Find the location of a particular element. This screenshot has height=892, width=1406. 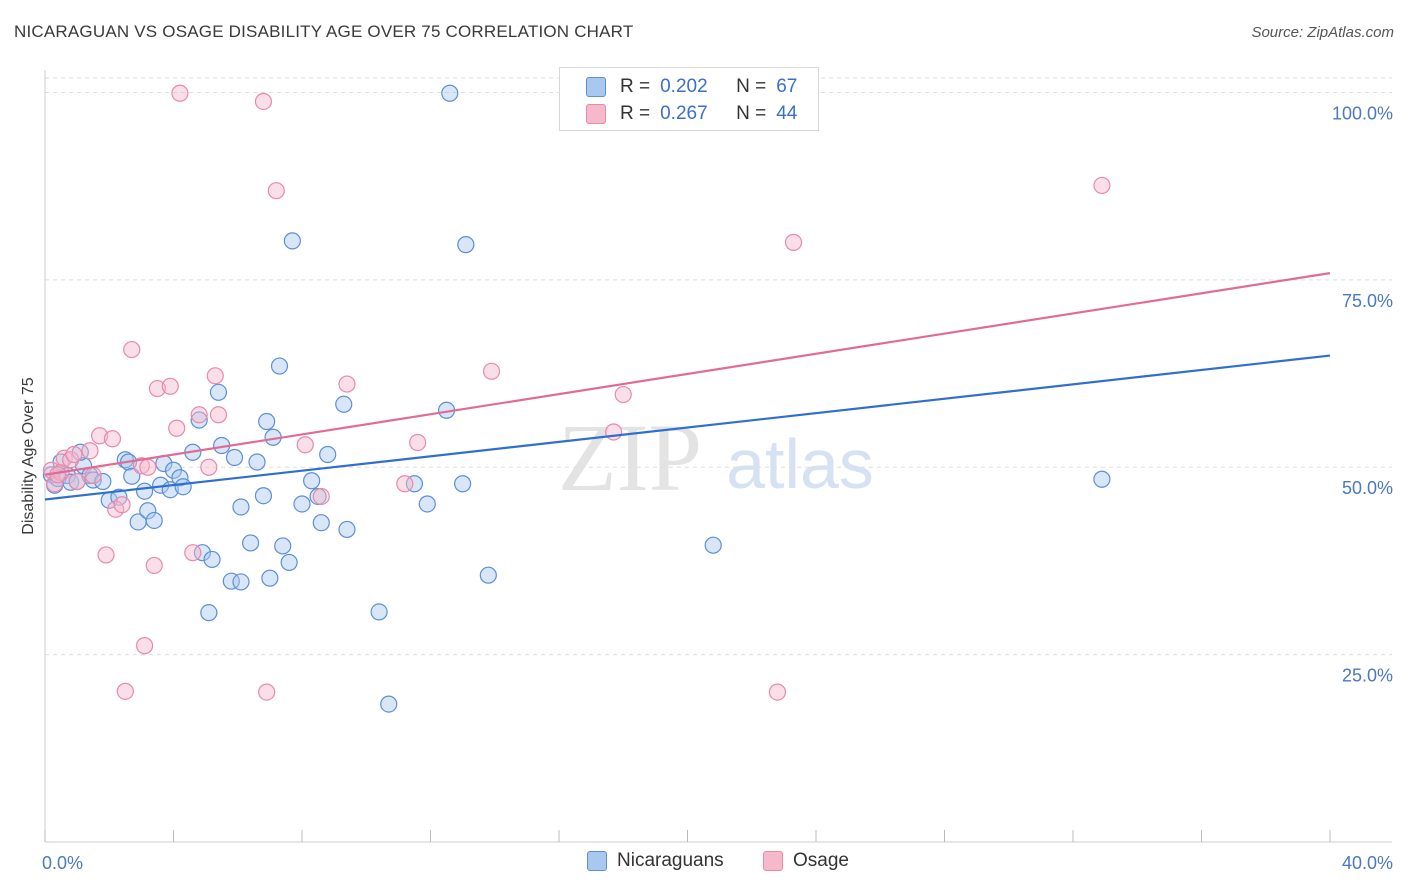

stats-legend: R = 0.202 N = 67 R = 0.267 N = 44 is located at coordinates (689, 99).